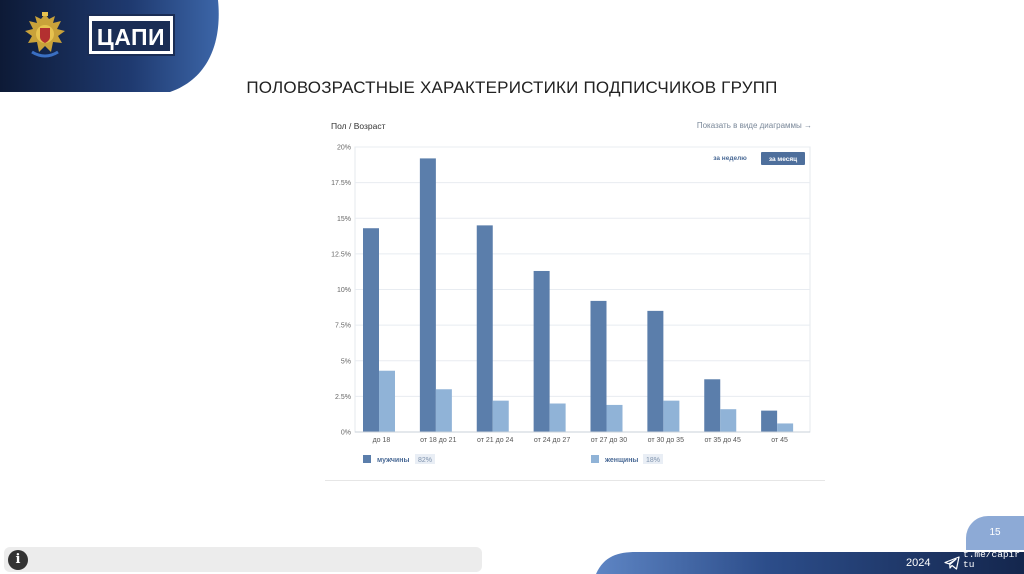  What do you see at coordinates (243, 559) in the screenshot?
I see `info-bar` at bounding box center [243, 559].